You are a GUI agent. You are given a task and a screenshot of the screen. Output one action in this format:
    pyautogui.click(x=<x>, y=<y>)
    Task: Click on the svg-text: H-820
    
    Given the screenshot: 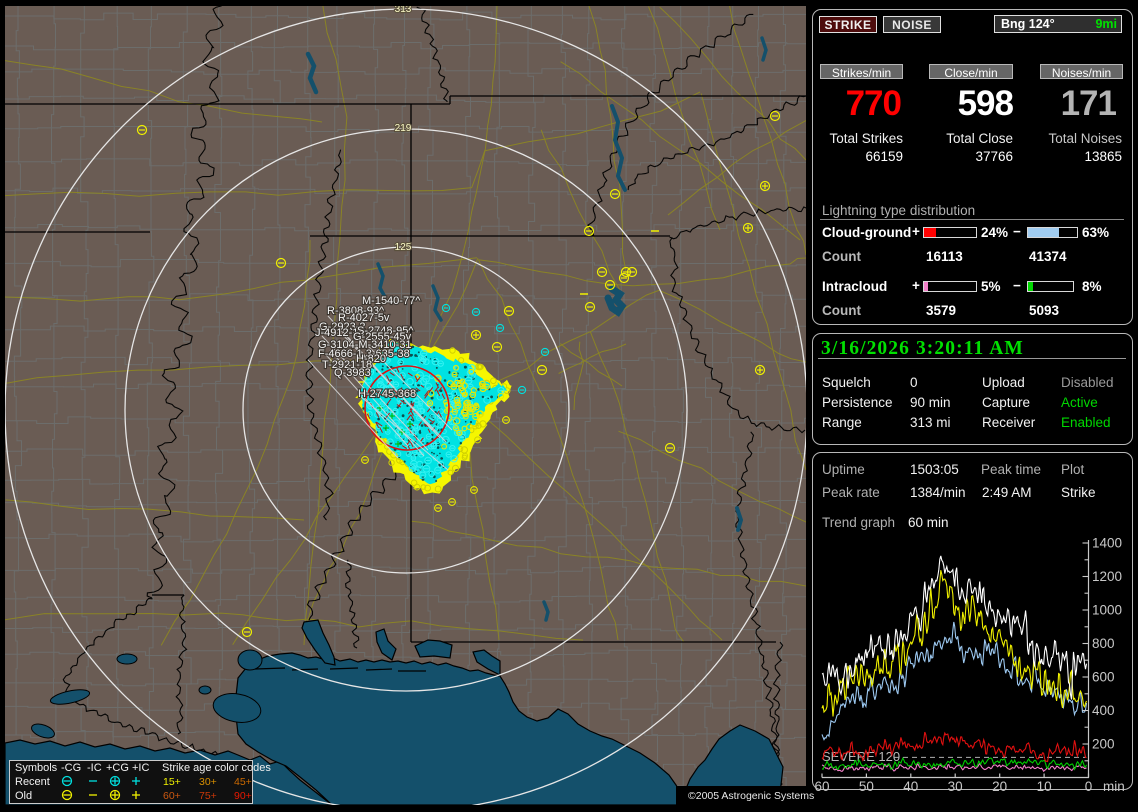 What is the action you would take?
    pyautogui.click(x=371, y=359)
    